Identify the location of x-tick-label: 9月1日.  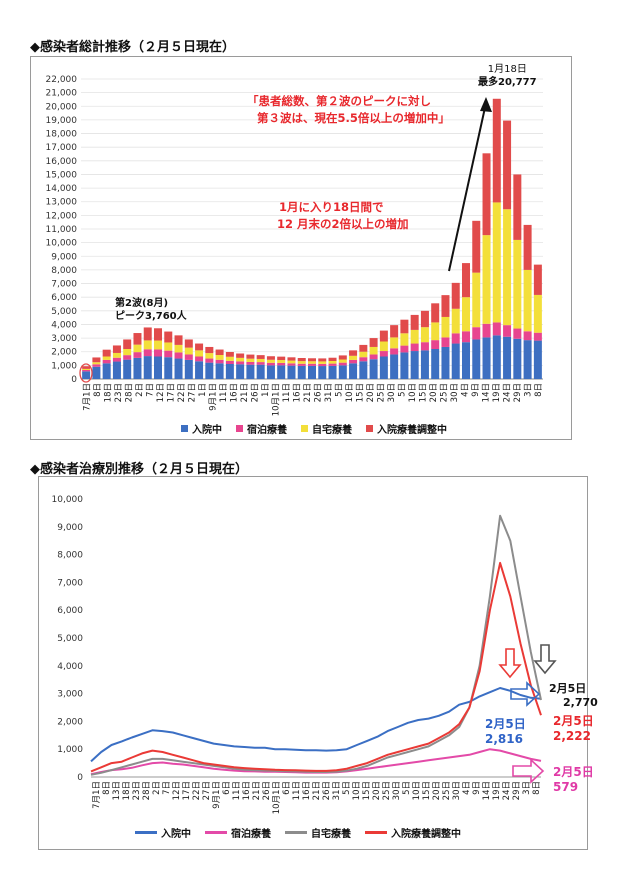
(213, 397).